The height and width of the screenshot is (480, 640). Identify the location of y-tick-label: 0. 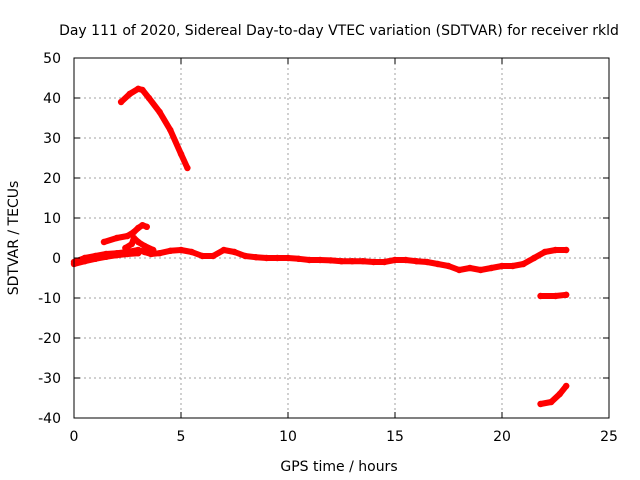
(56, 259).